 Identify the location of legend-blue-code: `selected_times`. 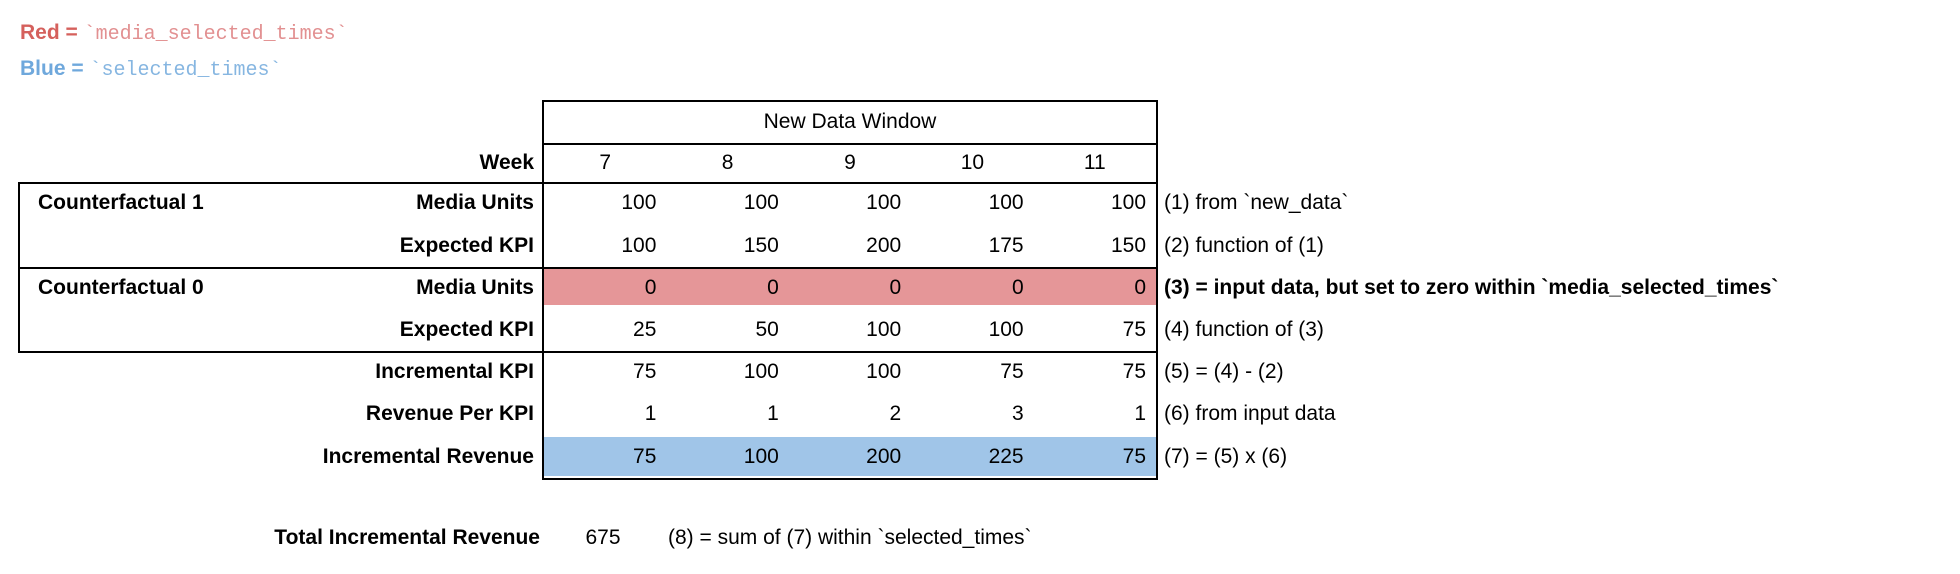
(185, 70).